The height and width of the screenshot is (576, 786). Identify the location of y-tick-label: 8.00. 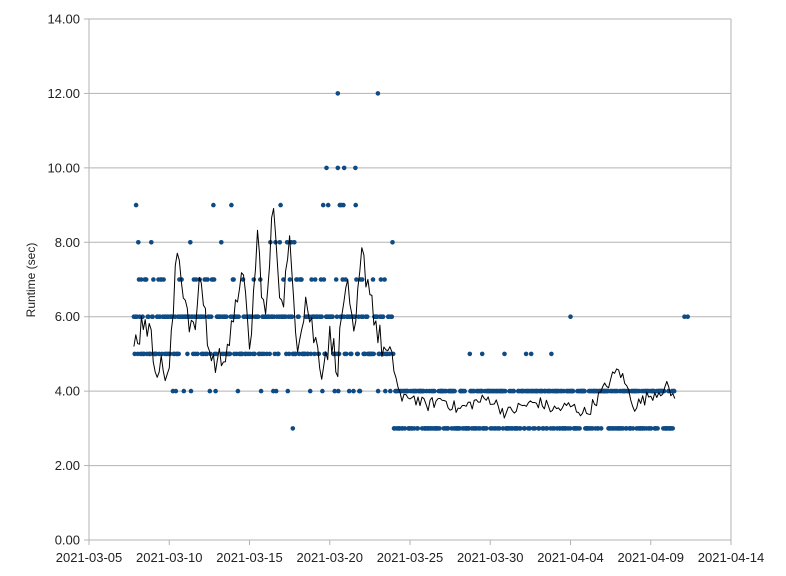
(67, 242).